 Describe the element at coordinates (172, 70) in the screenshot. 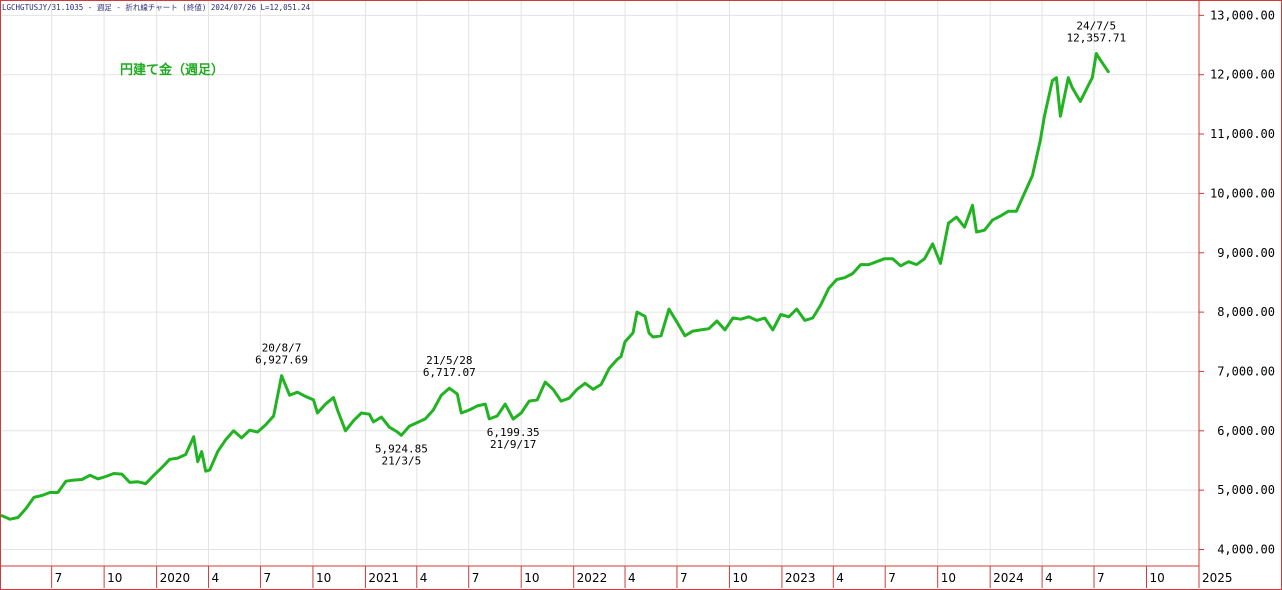

I see `chart-title: 円建て金（週足）` at that location.